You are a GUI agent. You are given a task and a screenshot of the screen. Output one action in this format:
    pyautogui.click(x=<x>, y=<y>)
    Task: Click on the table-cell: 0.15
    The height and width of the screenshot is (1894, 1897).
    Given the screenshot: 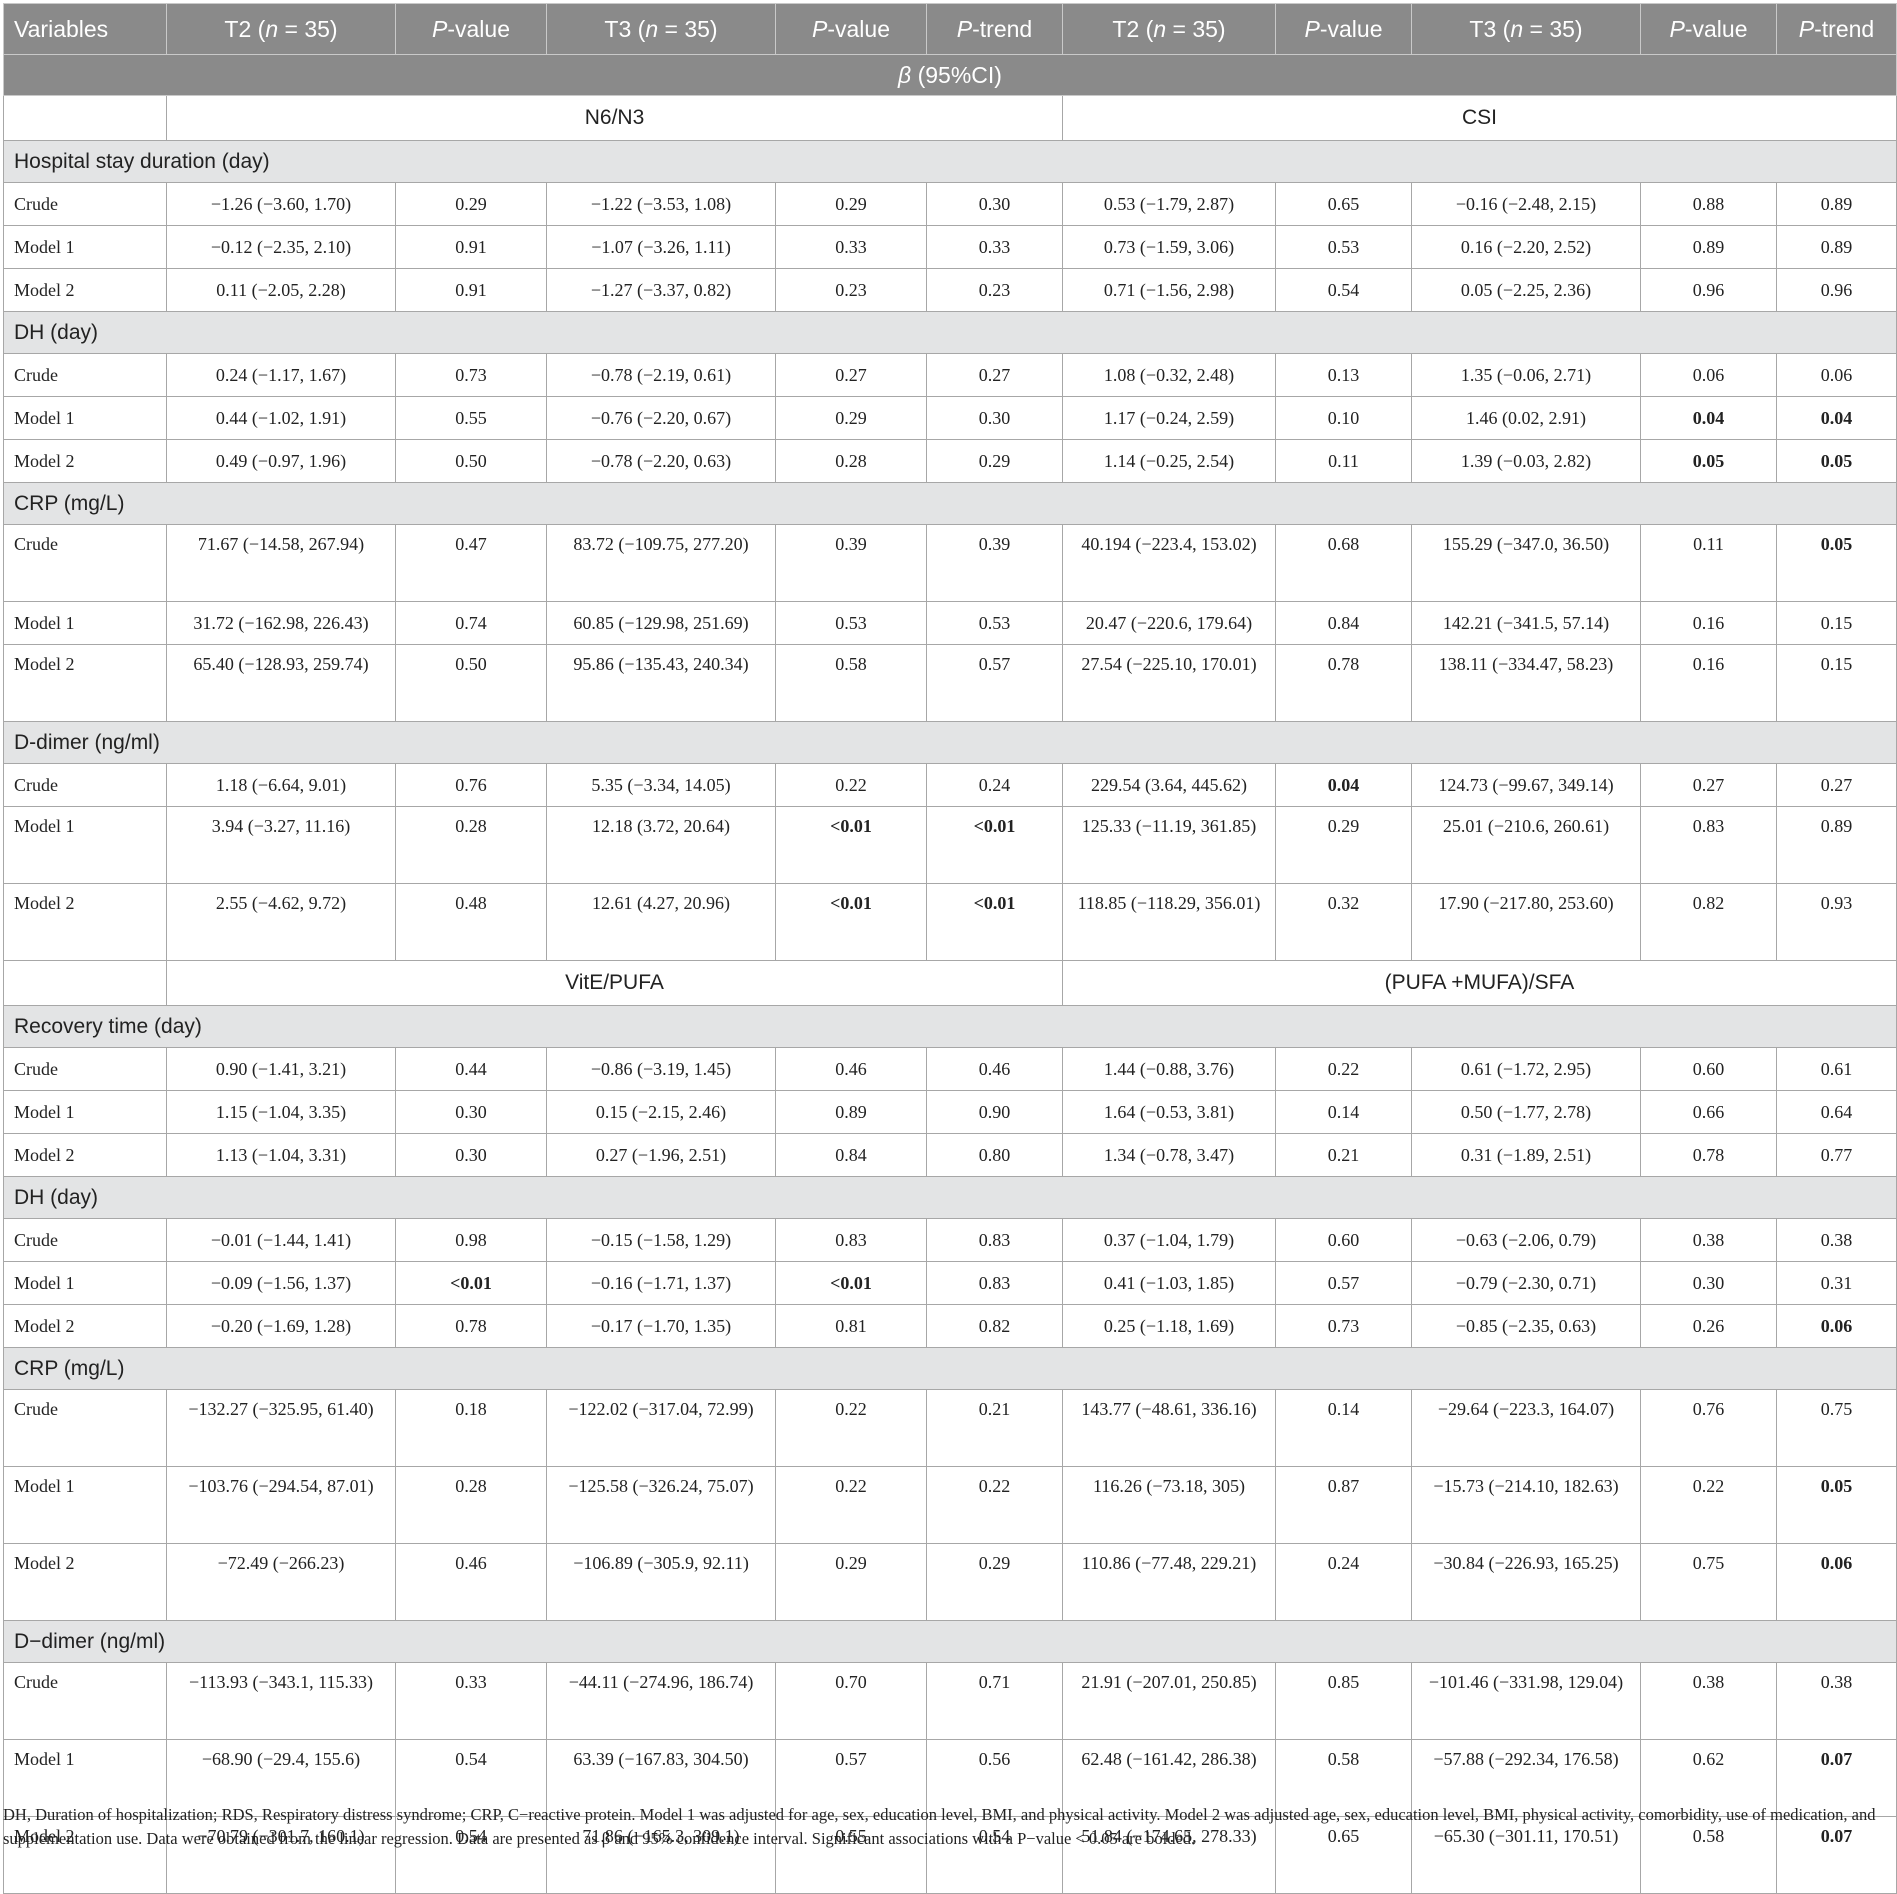 What is the action you would take?
    pyautogui.click(x=1836, y=623)
    